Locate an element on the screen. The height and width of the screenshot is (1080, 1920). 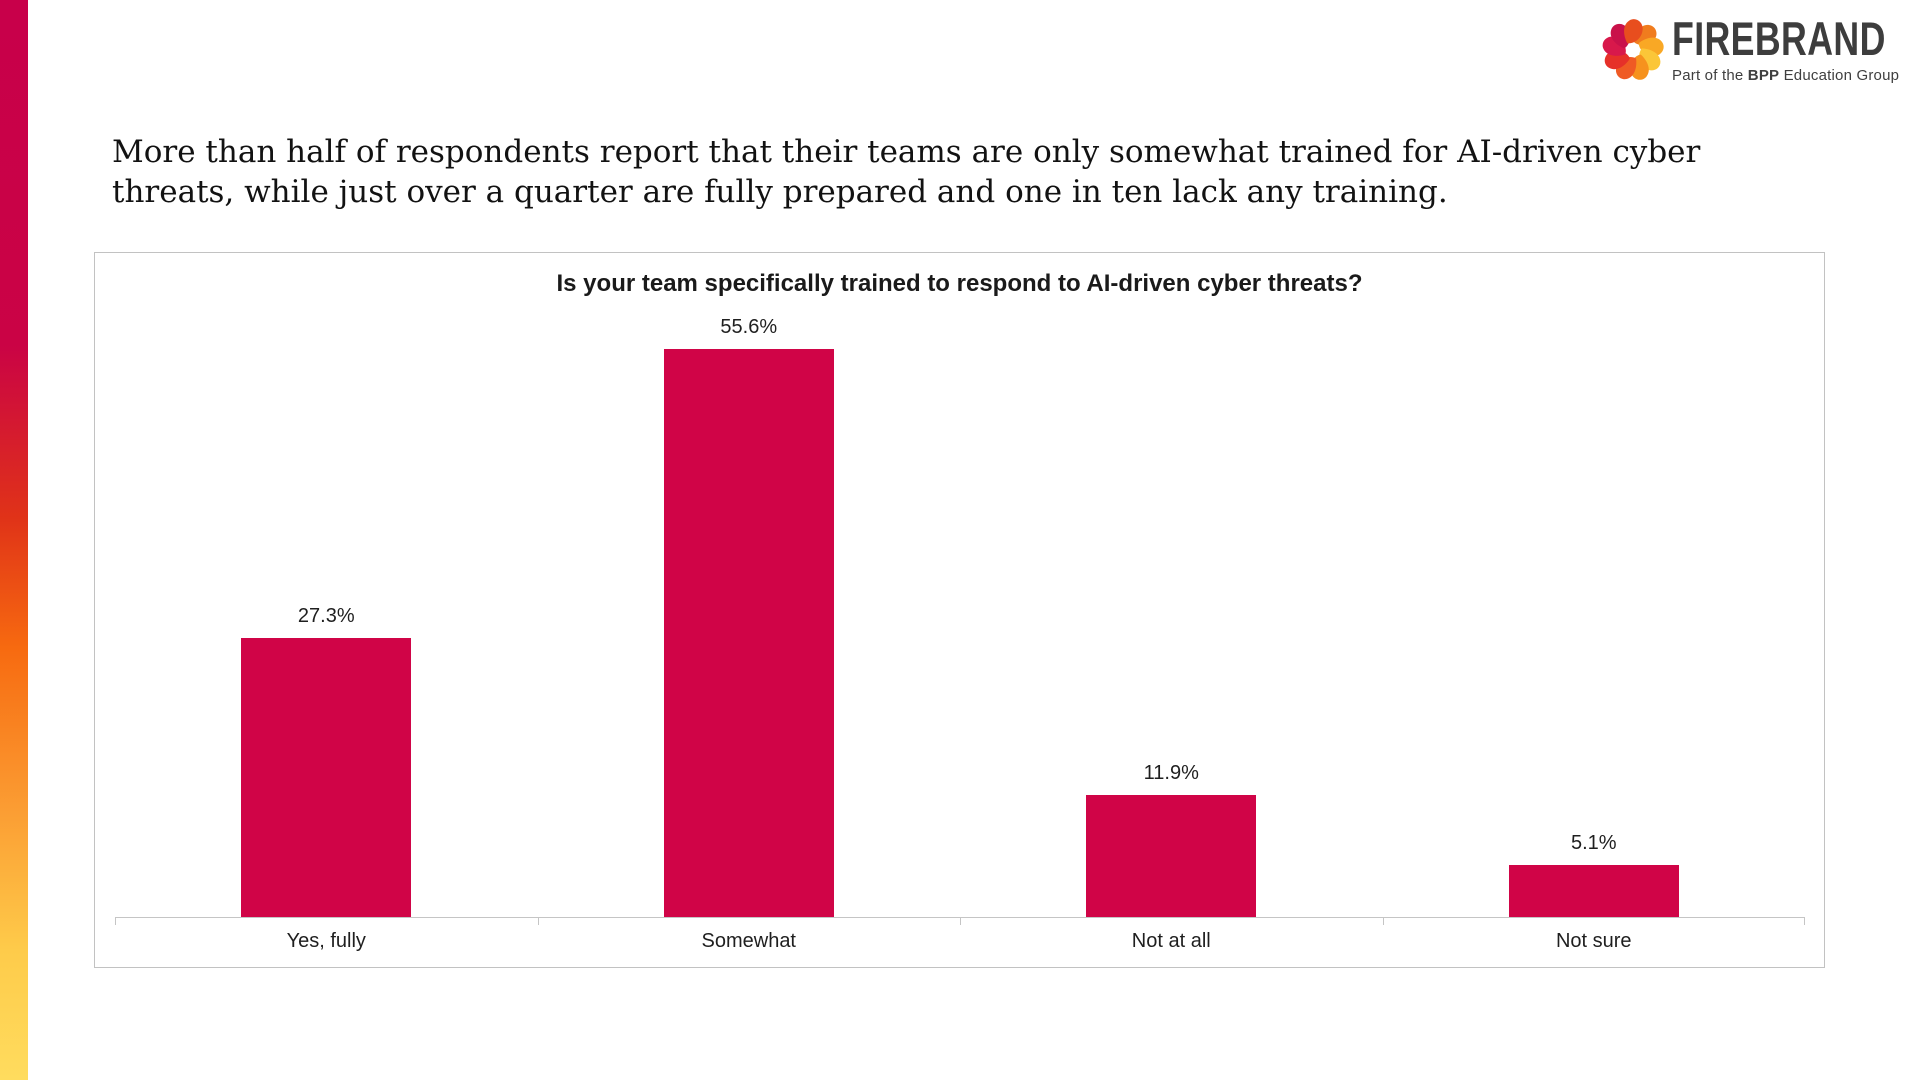
category-label: Not at all is located at coordinates (1171, 941).